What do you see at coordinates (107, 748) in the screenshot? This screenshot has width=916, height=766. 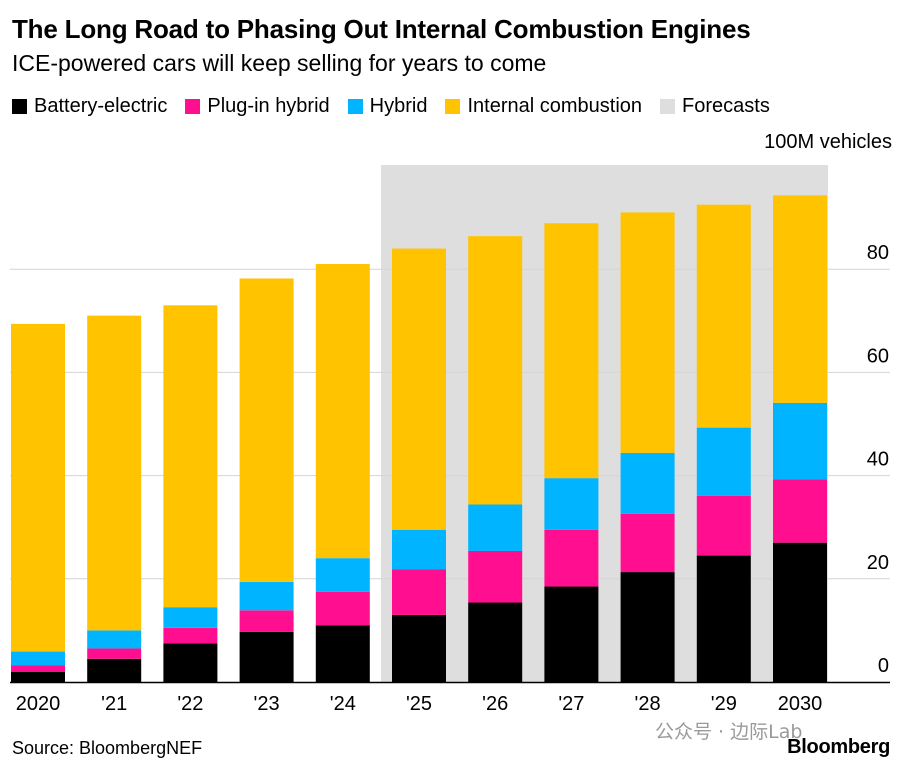 I see `source-note: Source: BloombergNEF` at bounding box center [107, 748].